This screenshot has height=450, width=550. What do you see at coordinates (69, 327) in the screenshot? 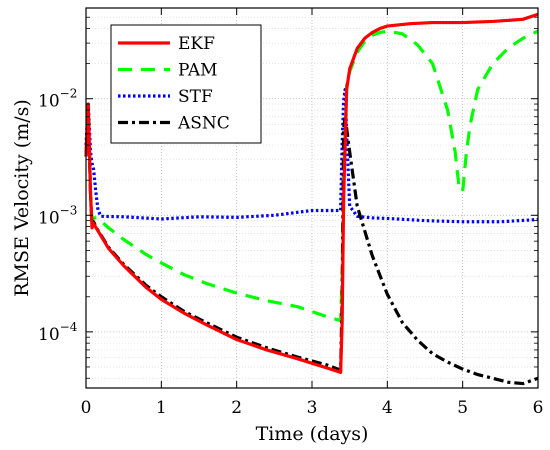
I see `y-tick-exponent: −4` at bounding box center [69, 327].